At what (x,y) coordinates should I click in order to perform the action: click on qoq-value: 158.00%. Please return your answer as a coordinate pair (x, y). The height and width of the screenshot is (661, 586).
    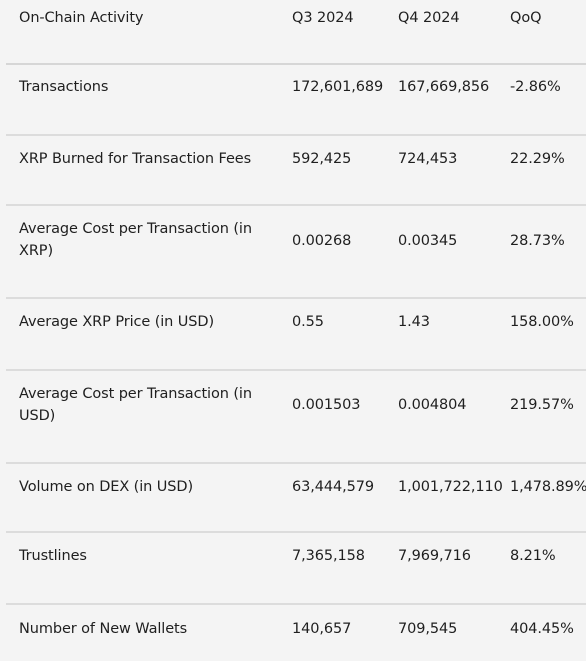
    Looking at the image, I should click on (542, 322).